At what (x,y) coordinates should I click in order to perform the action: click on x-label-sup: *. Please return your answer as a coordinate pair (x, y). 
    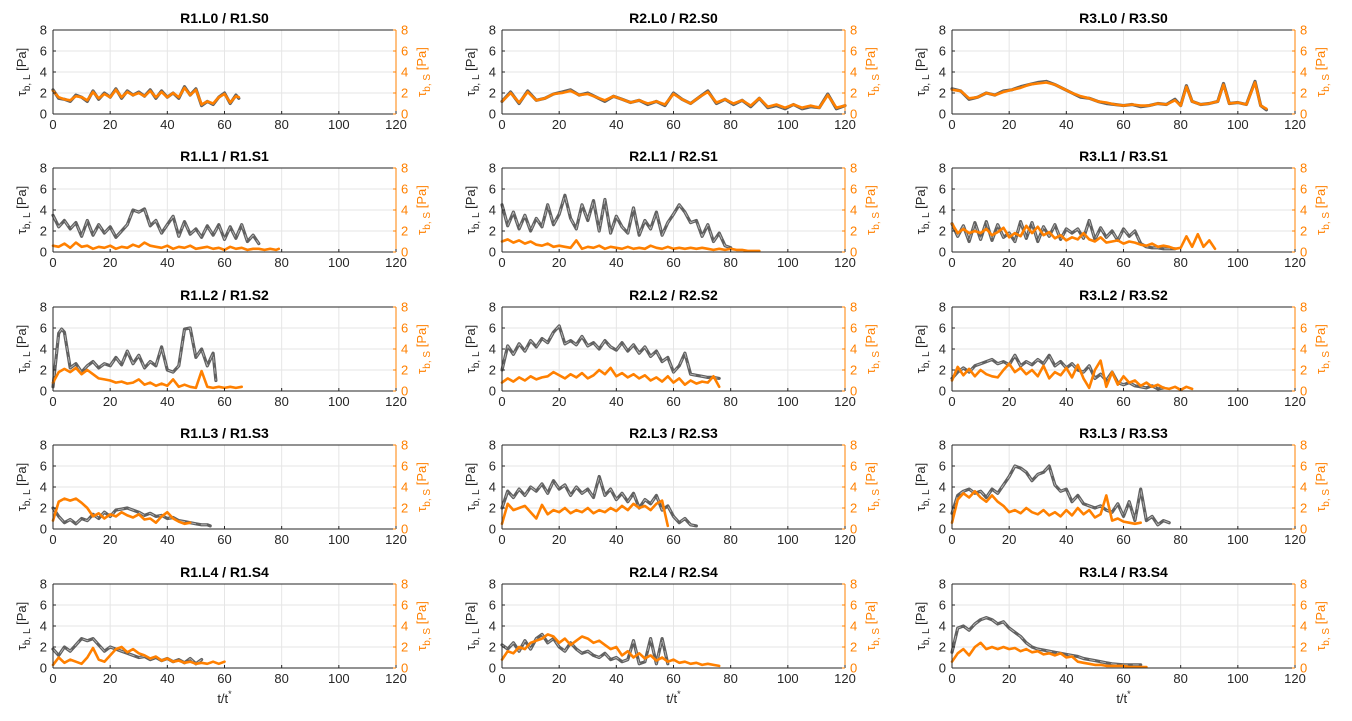
    Looking at the image, I should click on (230, 694).